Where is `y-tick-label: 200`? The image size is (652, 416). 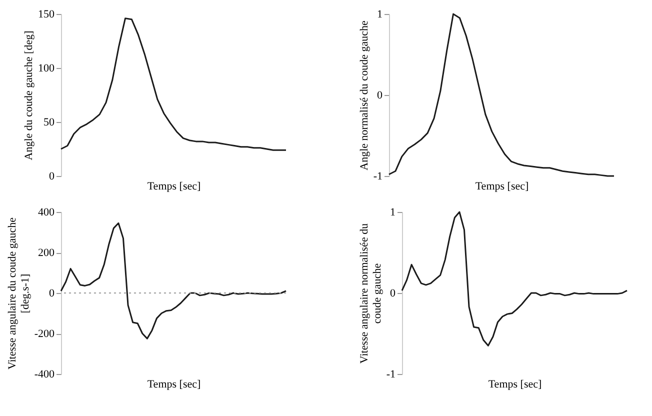 y-tick-label: 200 is located at coordinates (46, 253).